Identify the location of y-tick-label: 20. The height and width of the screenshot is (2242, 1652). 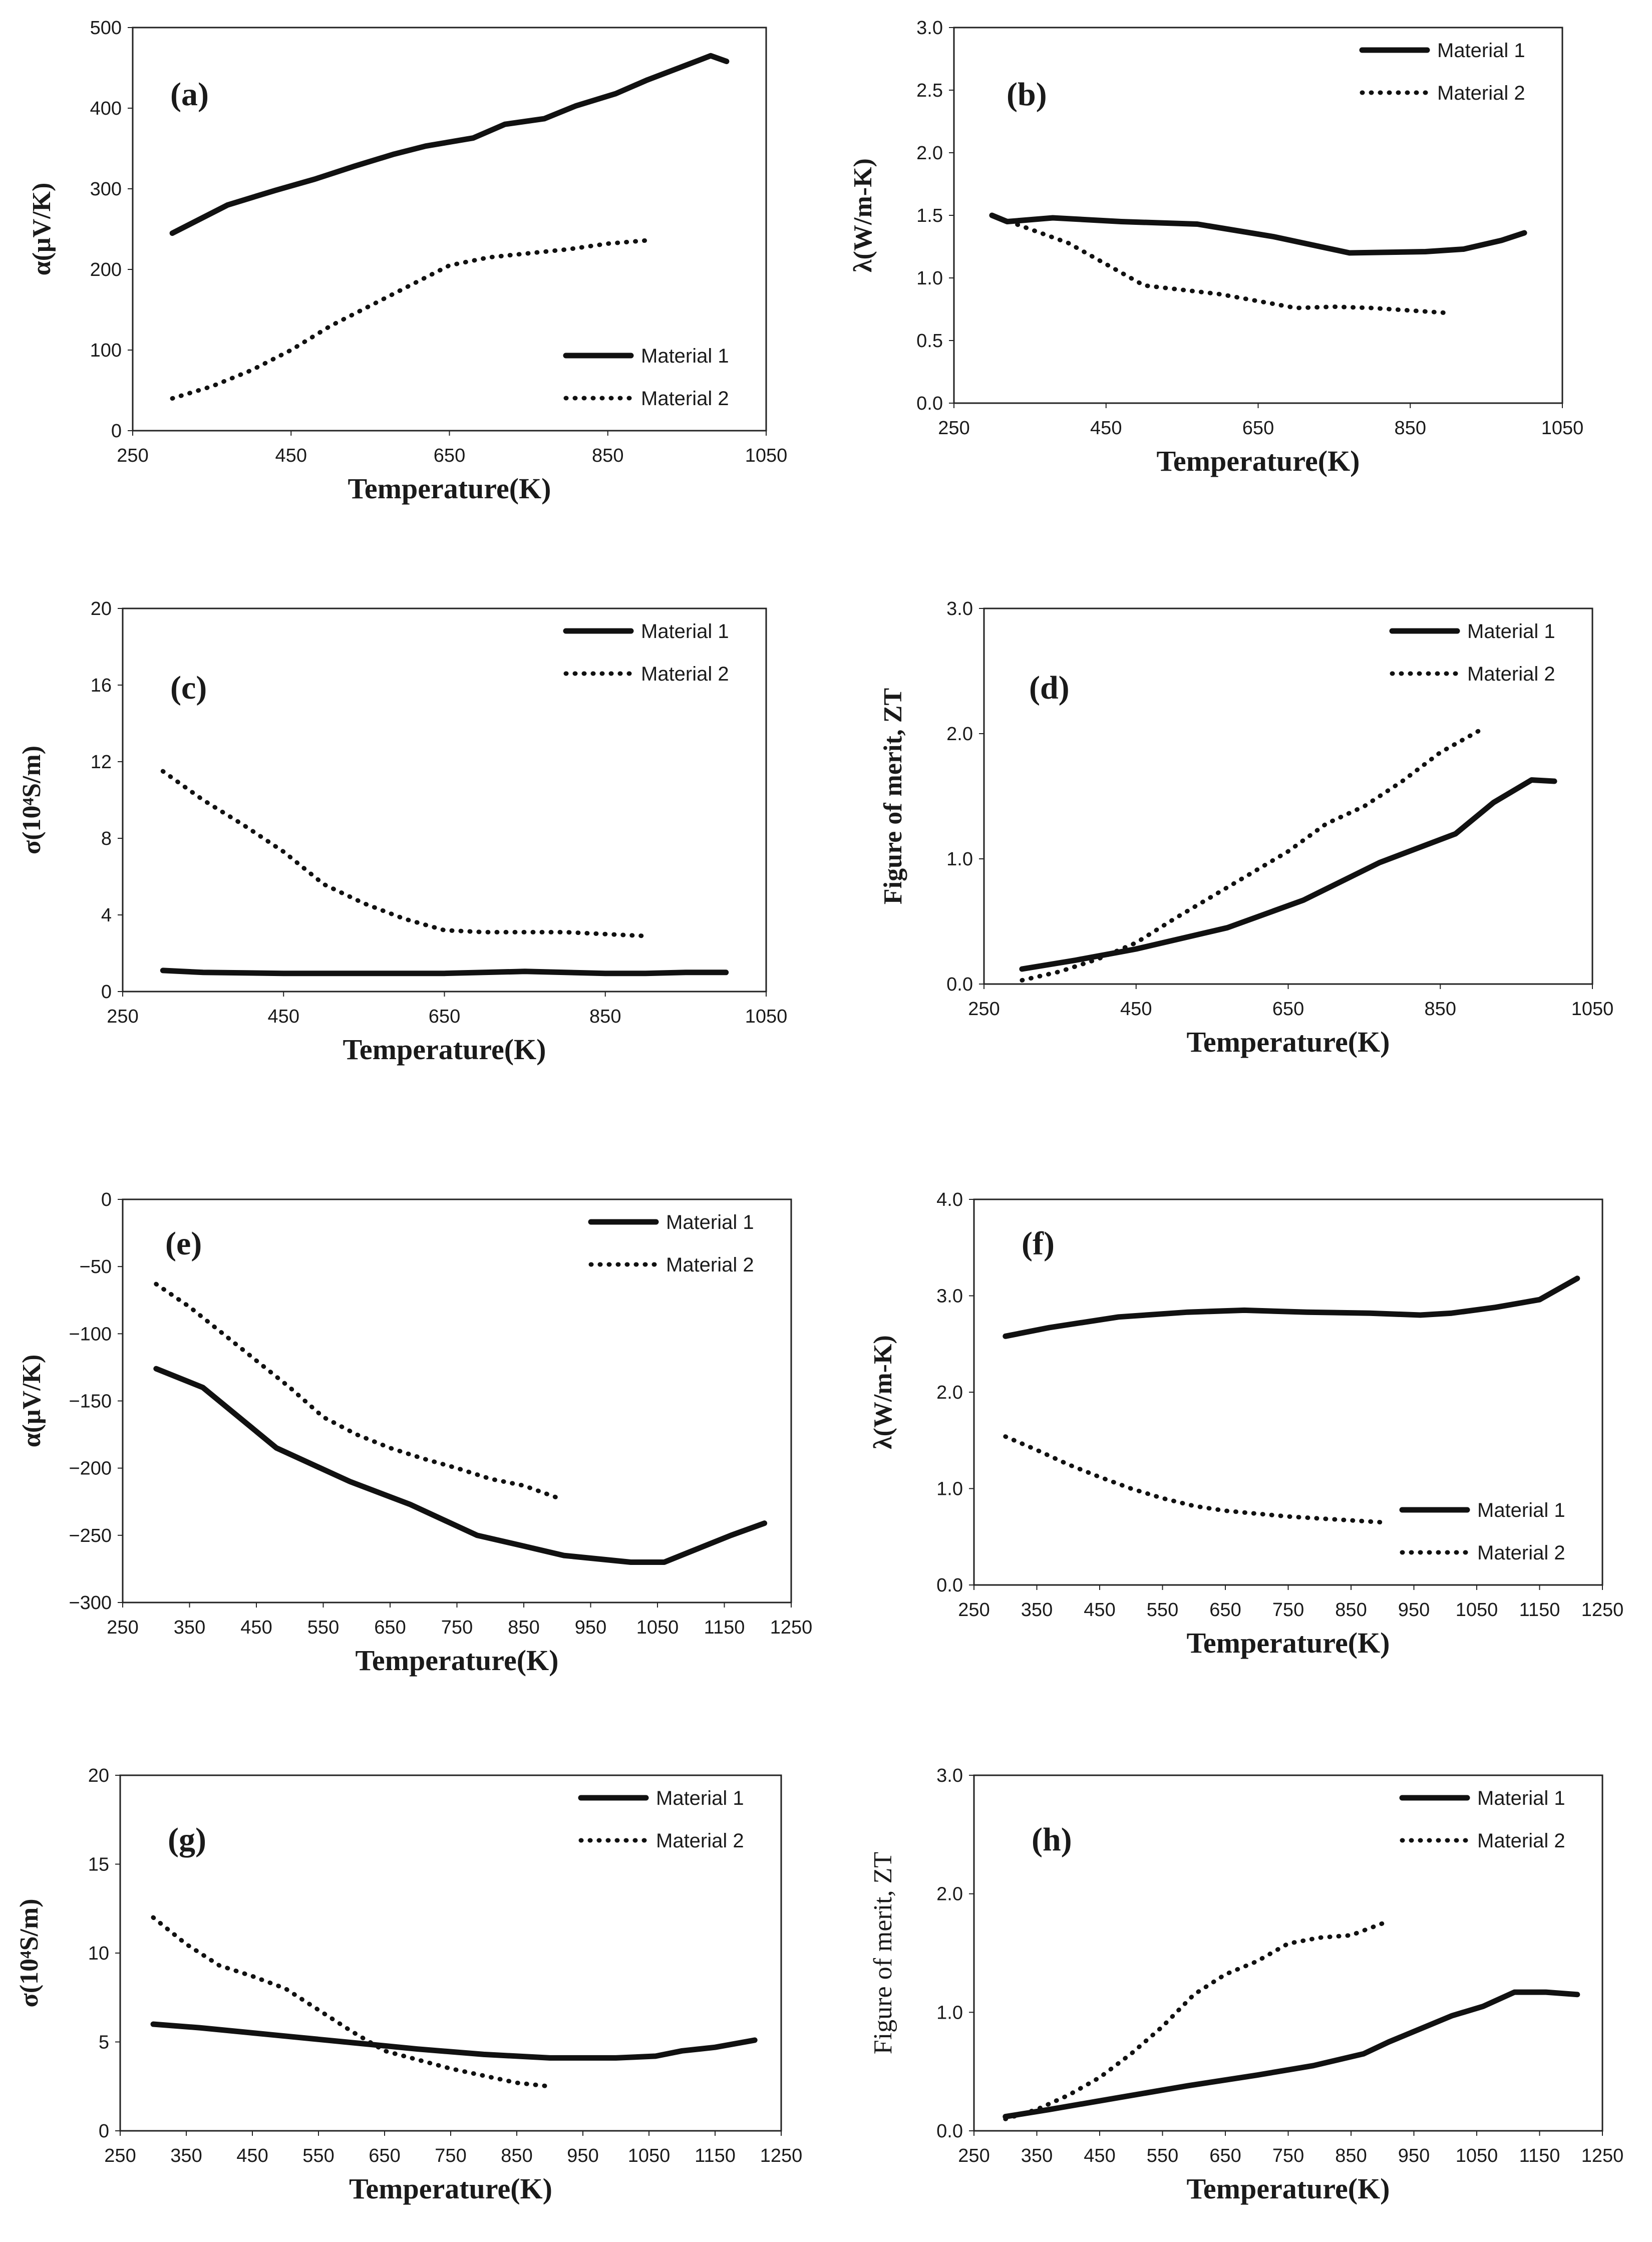
(102, 609).